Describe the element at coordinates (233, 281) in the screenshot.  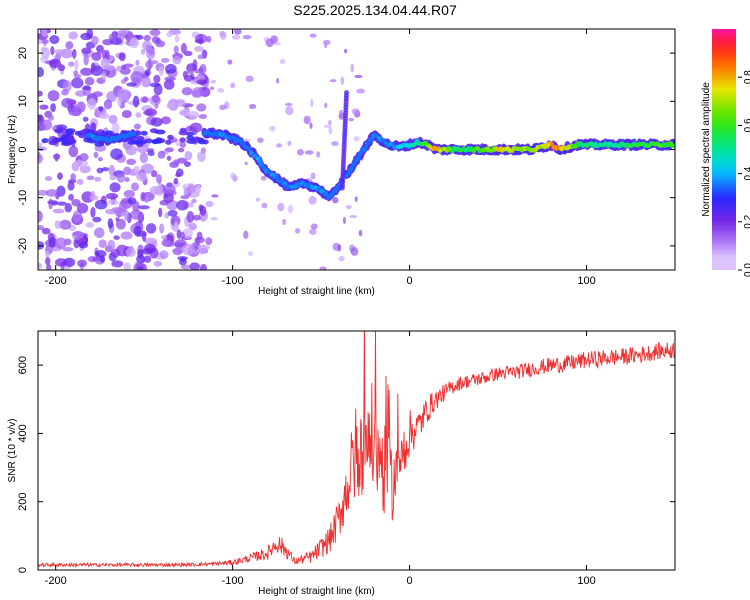
I see `heatmap-x-tick-label: -100` at that location.